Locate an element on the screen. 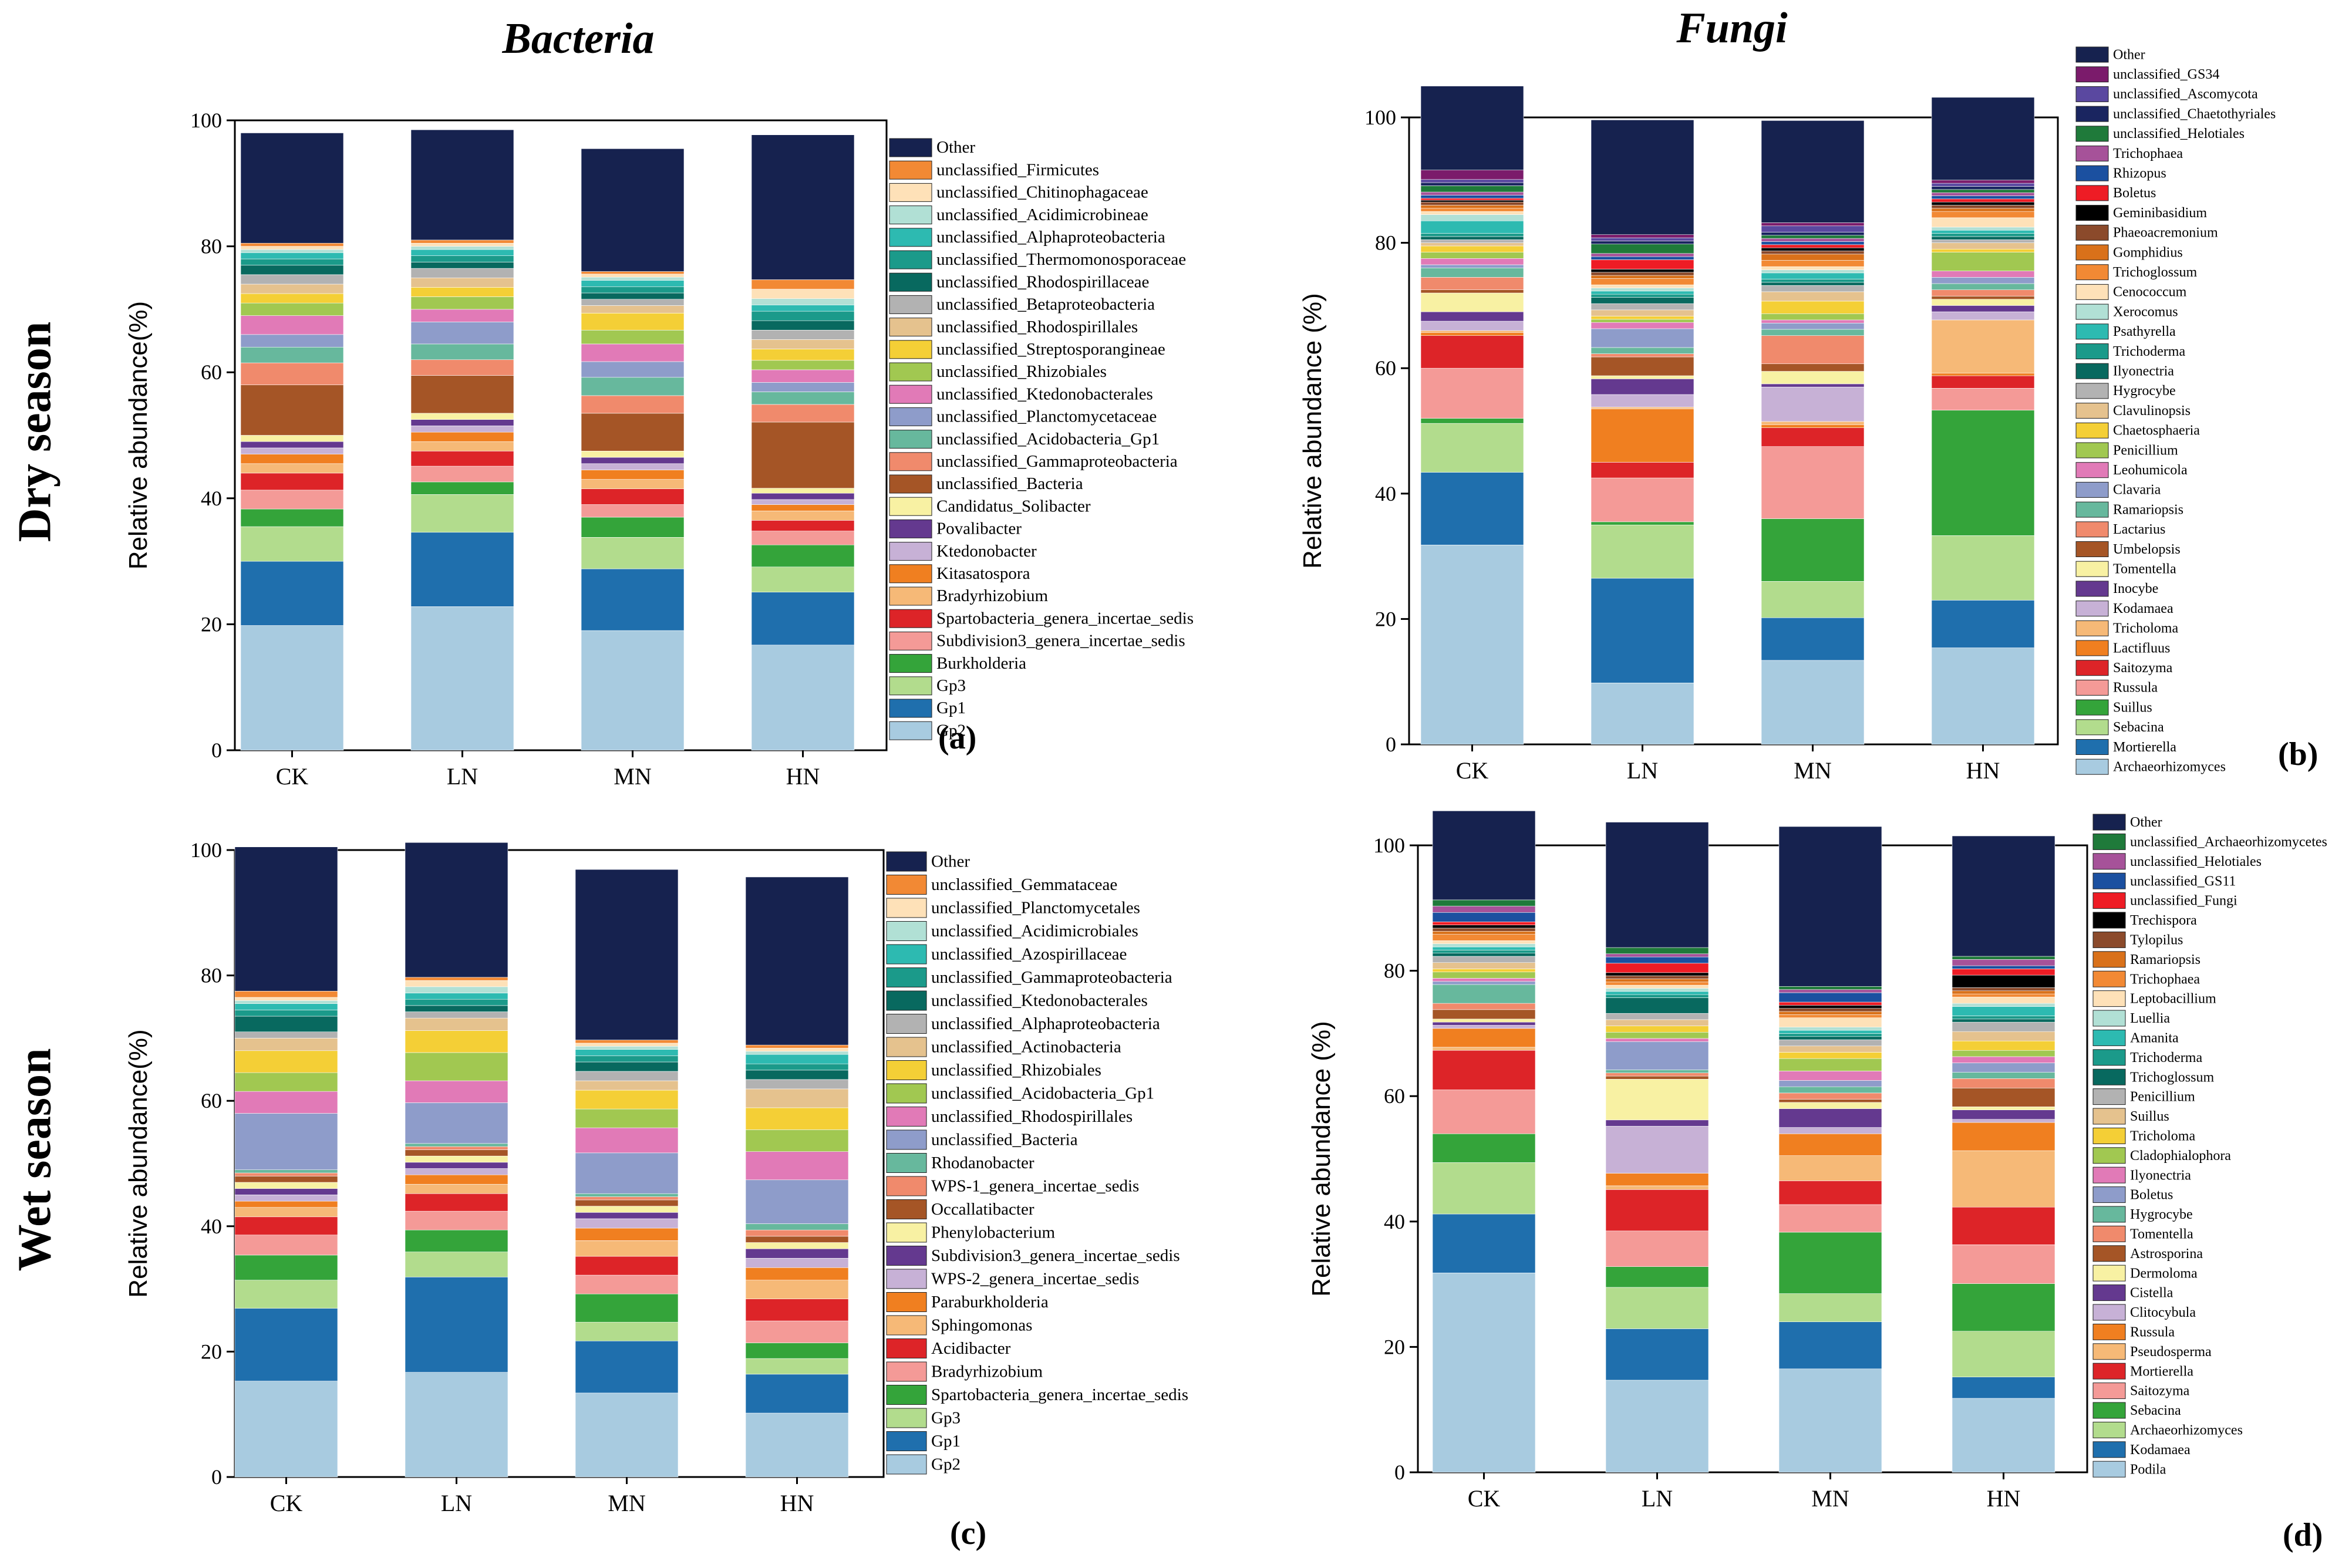 This screenshot has width=2342, height=1568. legend-label: Povalibacter is located at coordinates (979, 529).